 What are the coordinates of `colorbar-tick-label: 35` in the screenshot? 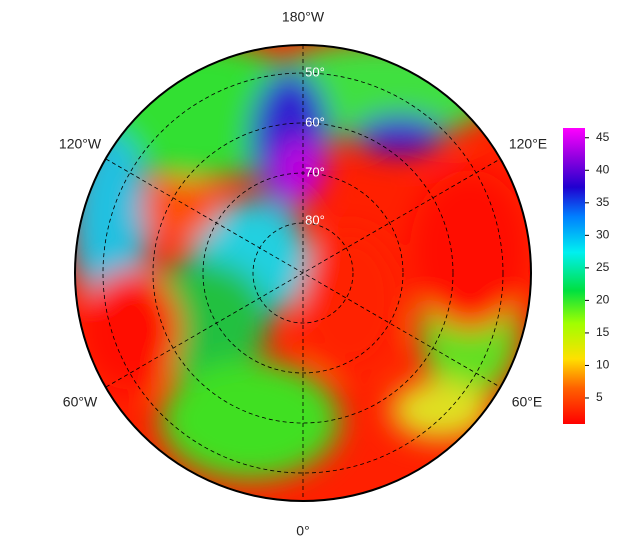 It's located at (603, 202).